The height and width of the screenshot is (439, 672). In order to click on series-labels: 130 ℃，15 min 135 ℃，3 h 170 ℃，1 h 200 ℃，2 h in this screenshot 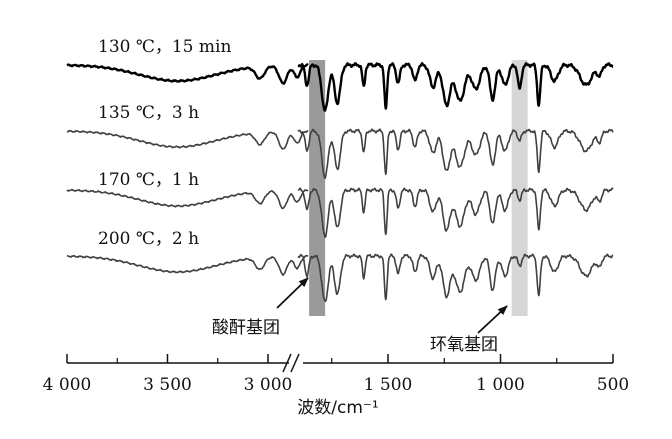, I will do `click(164, 143)`.